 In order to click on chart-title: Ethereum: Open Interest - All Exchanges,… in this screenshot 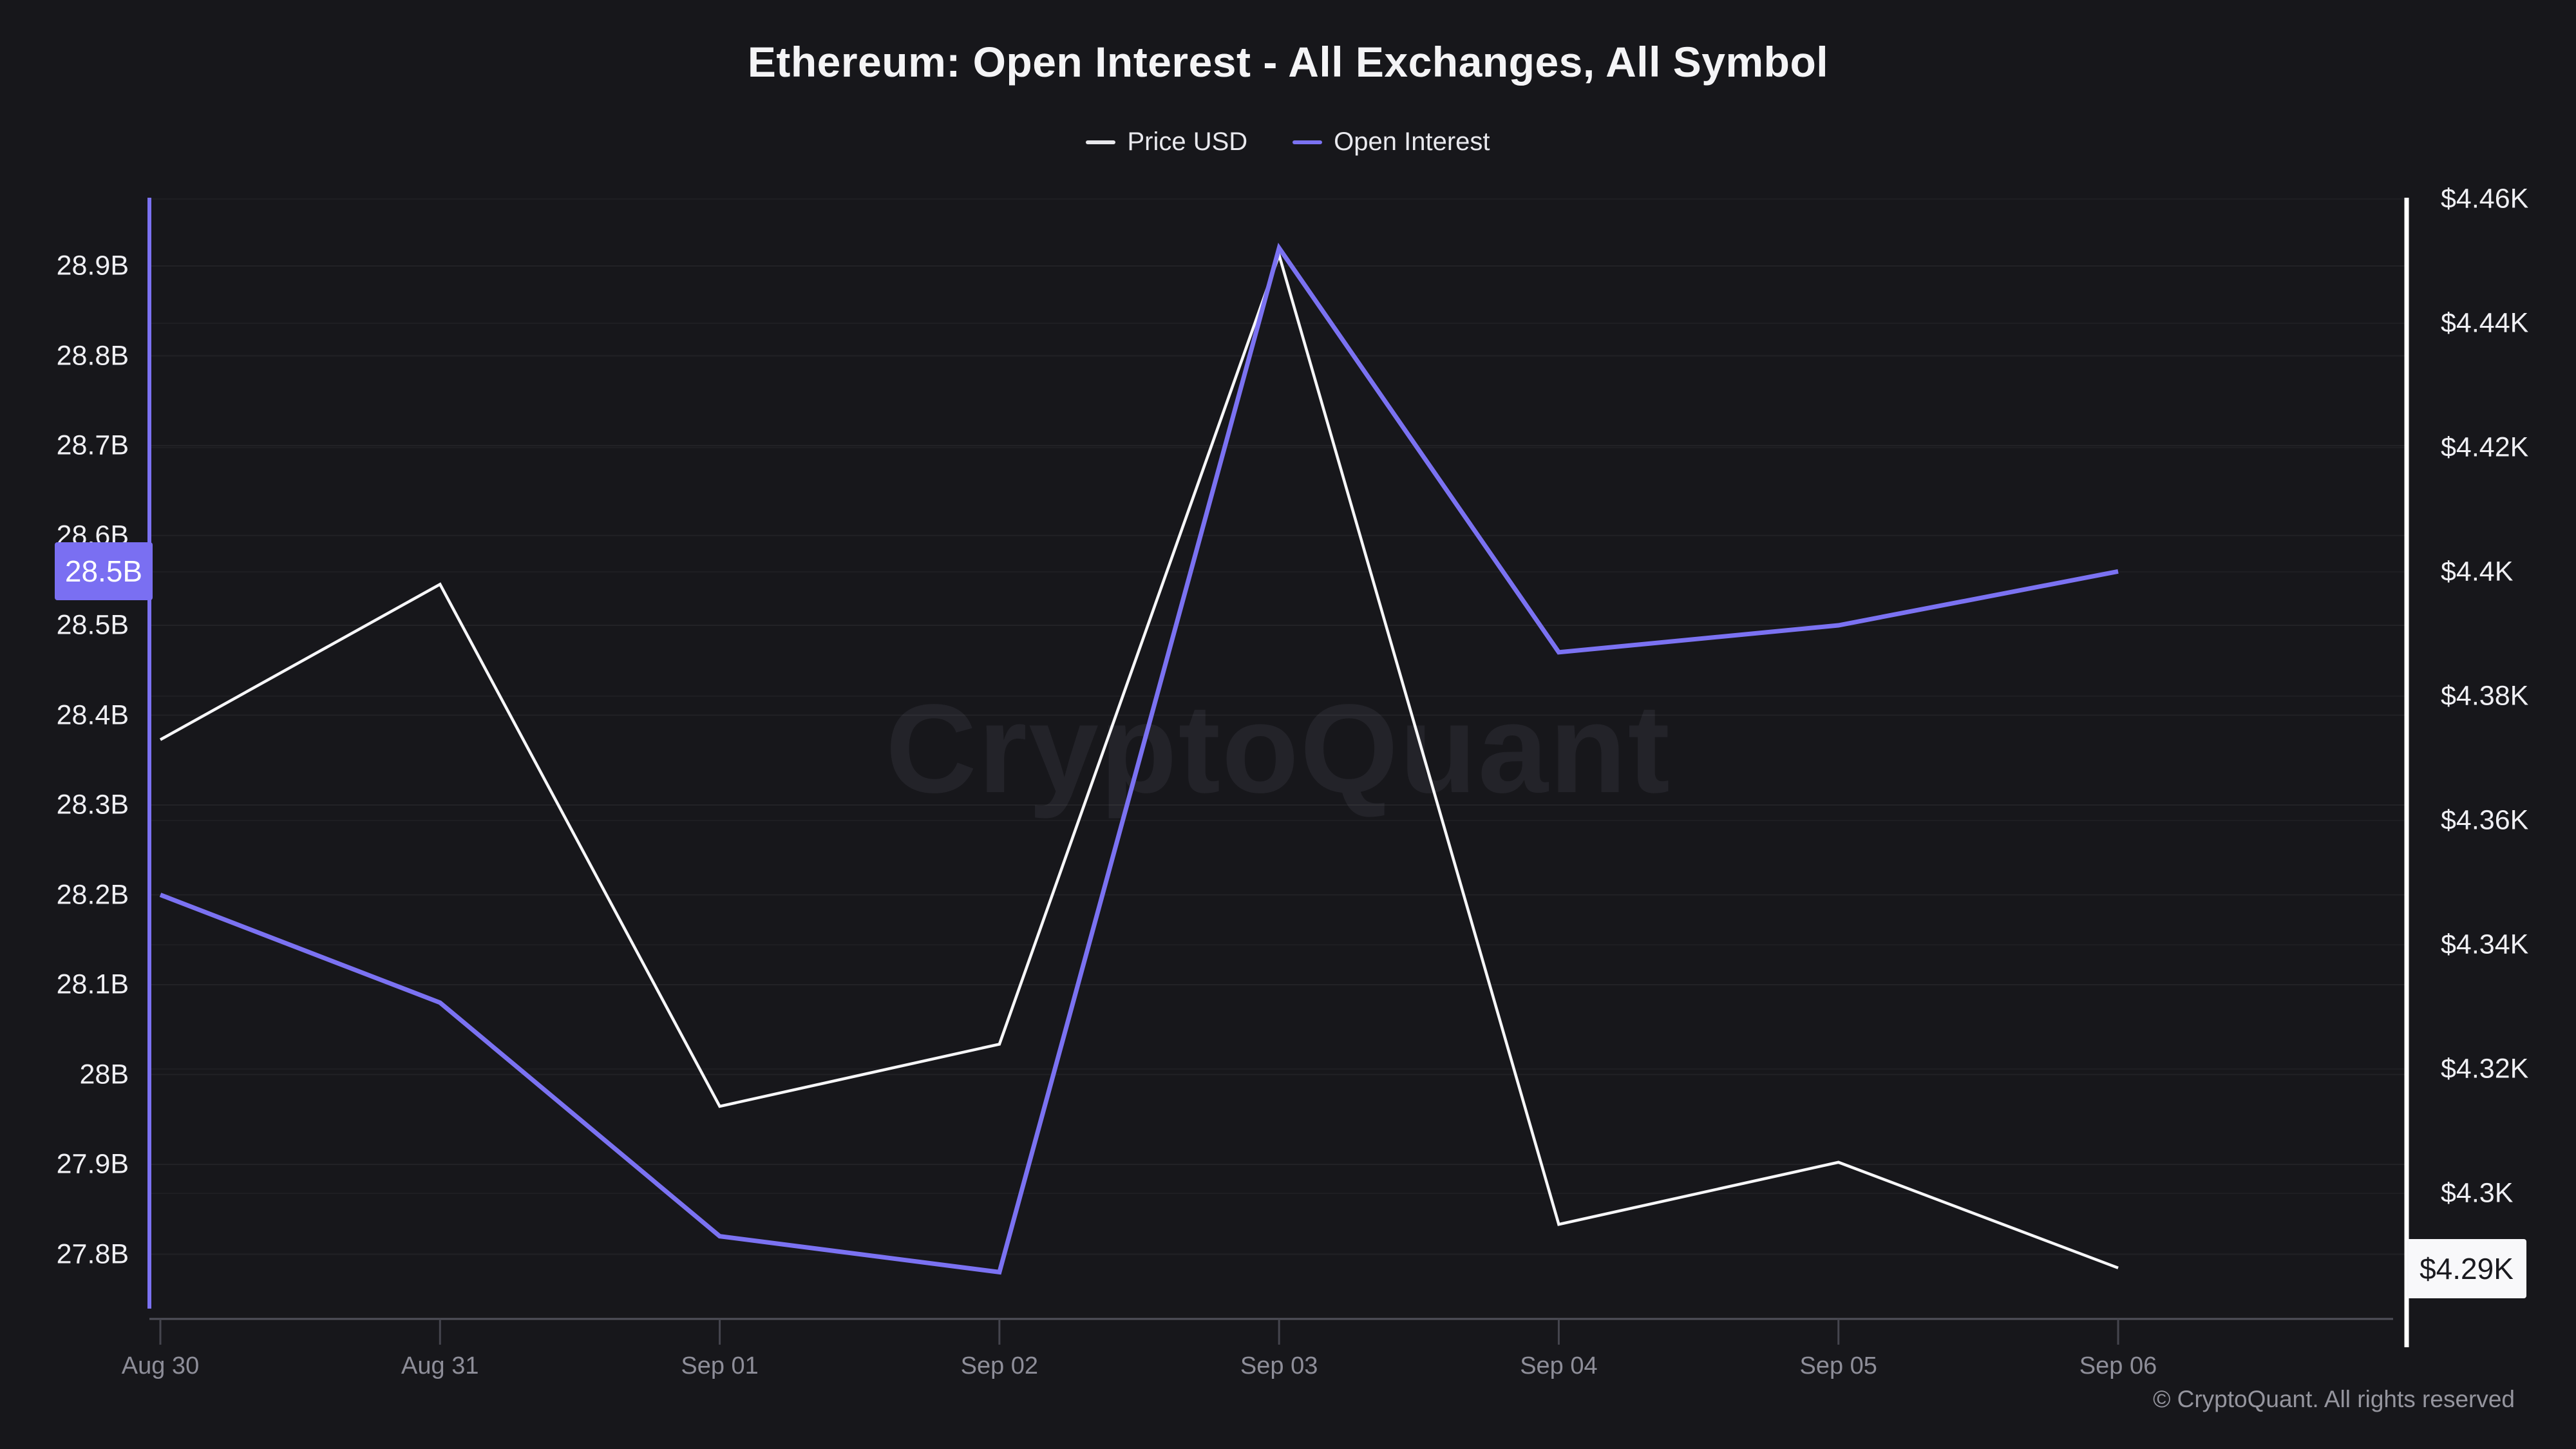, I will do `click(1288, 62)`.